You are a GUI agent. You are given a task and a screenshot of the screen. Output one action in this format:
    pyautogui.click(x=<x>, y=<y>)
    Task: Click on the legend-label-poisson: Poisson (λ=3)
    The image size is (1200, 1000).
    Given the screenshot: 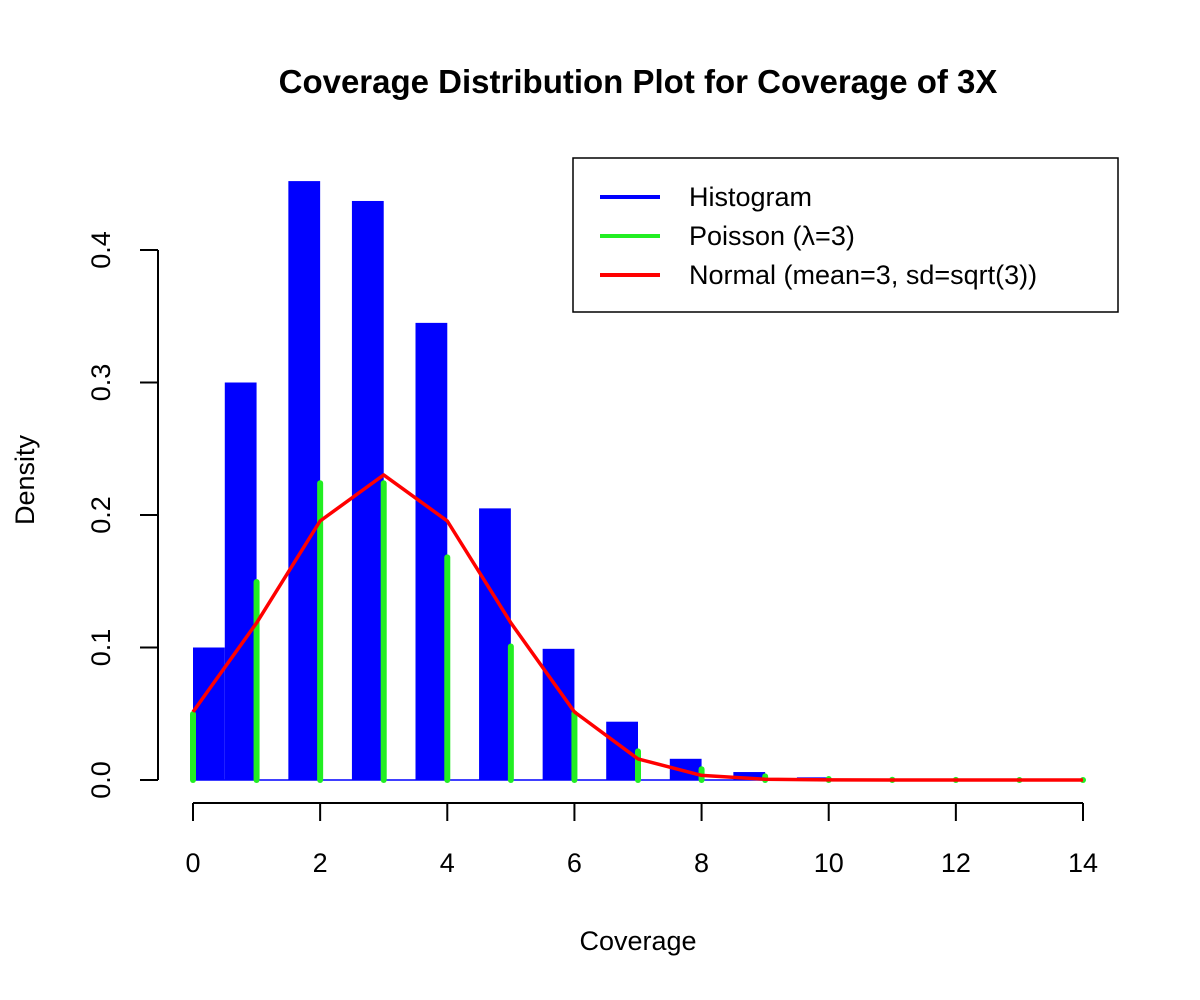 What is the action you would take?
    pyautogui.click(x=772, y=236)
    